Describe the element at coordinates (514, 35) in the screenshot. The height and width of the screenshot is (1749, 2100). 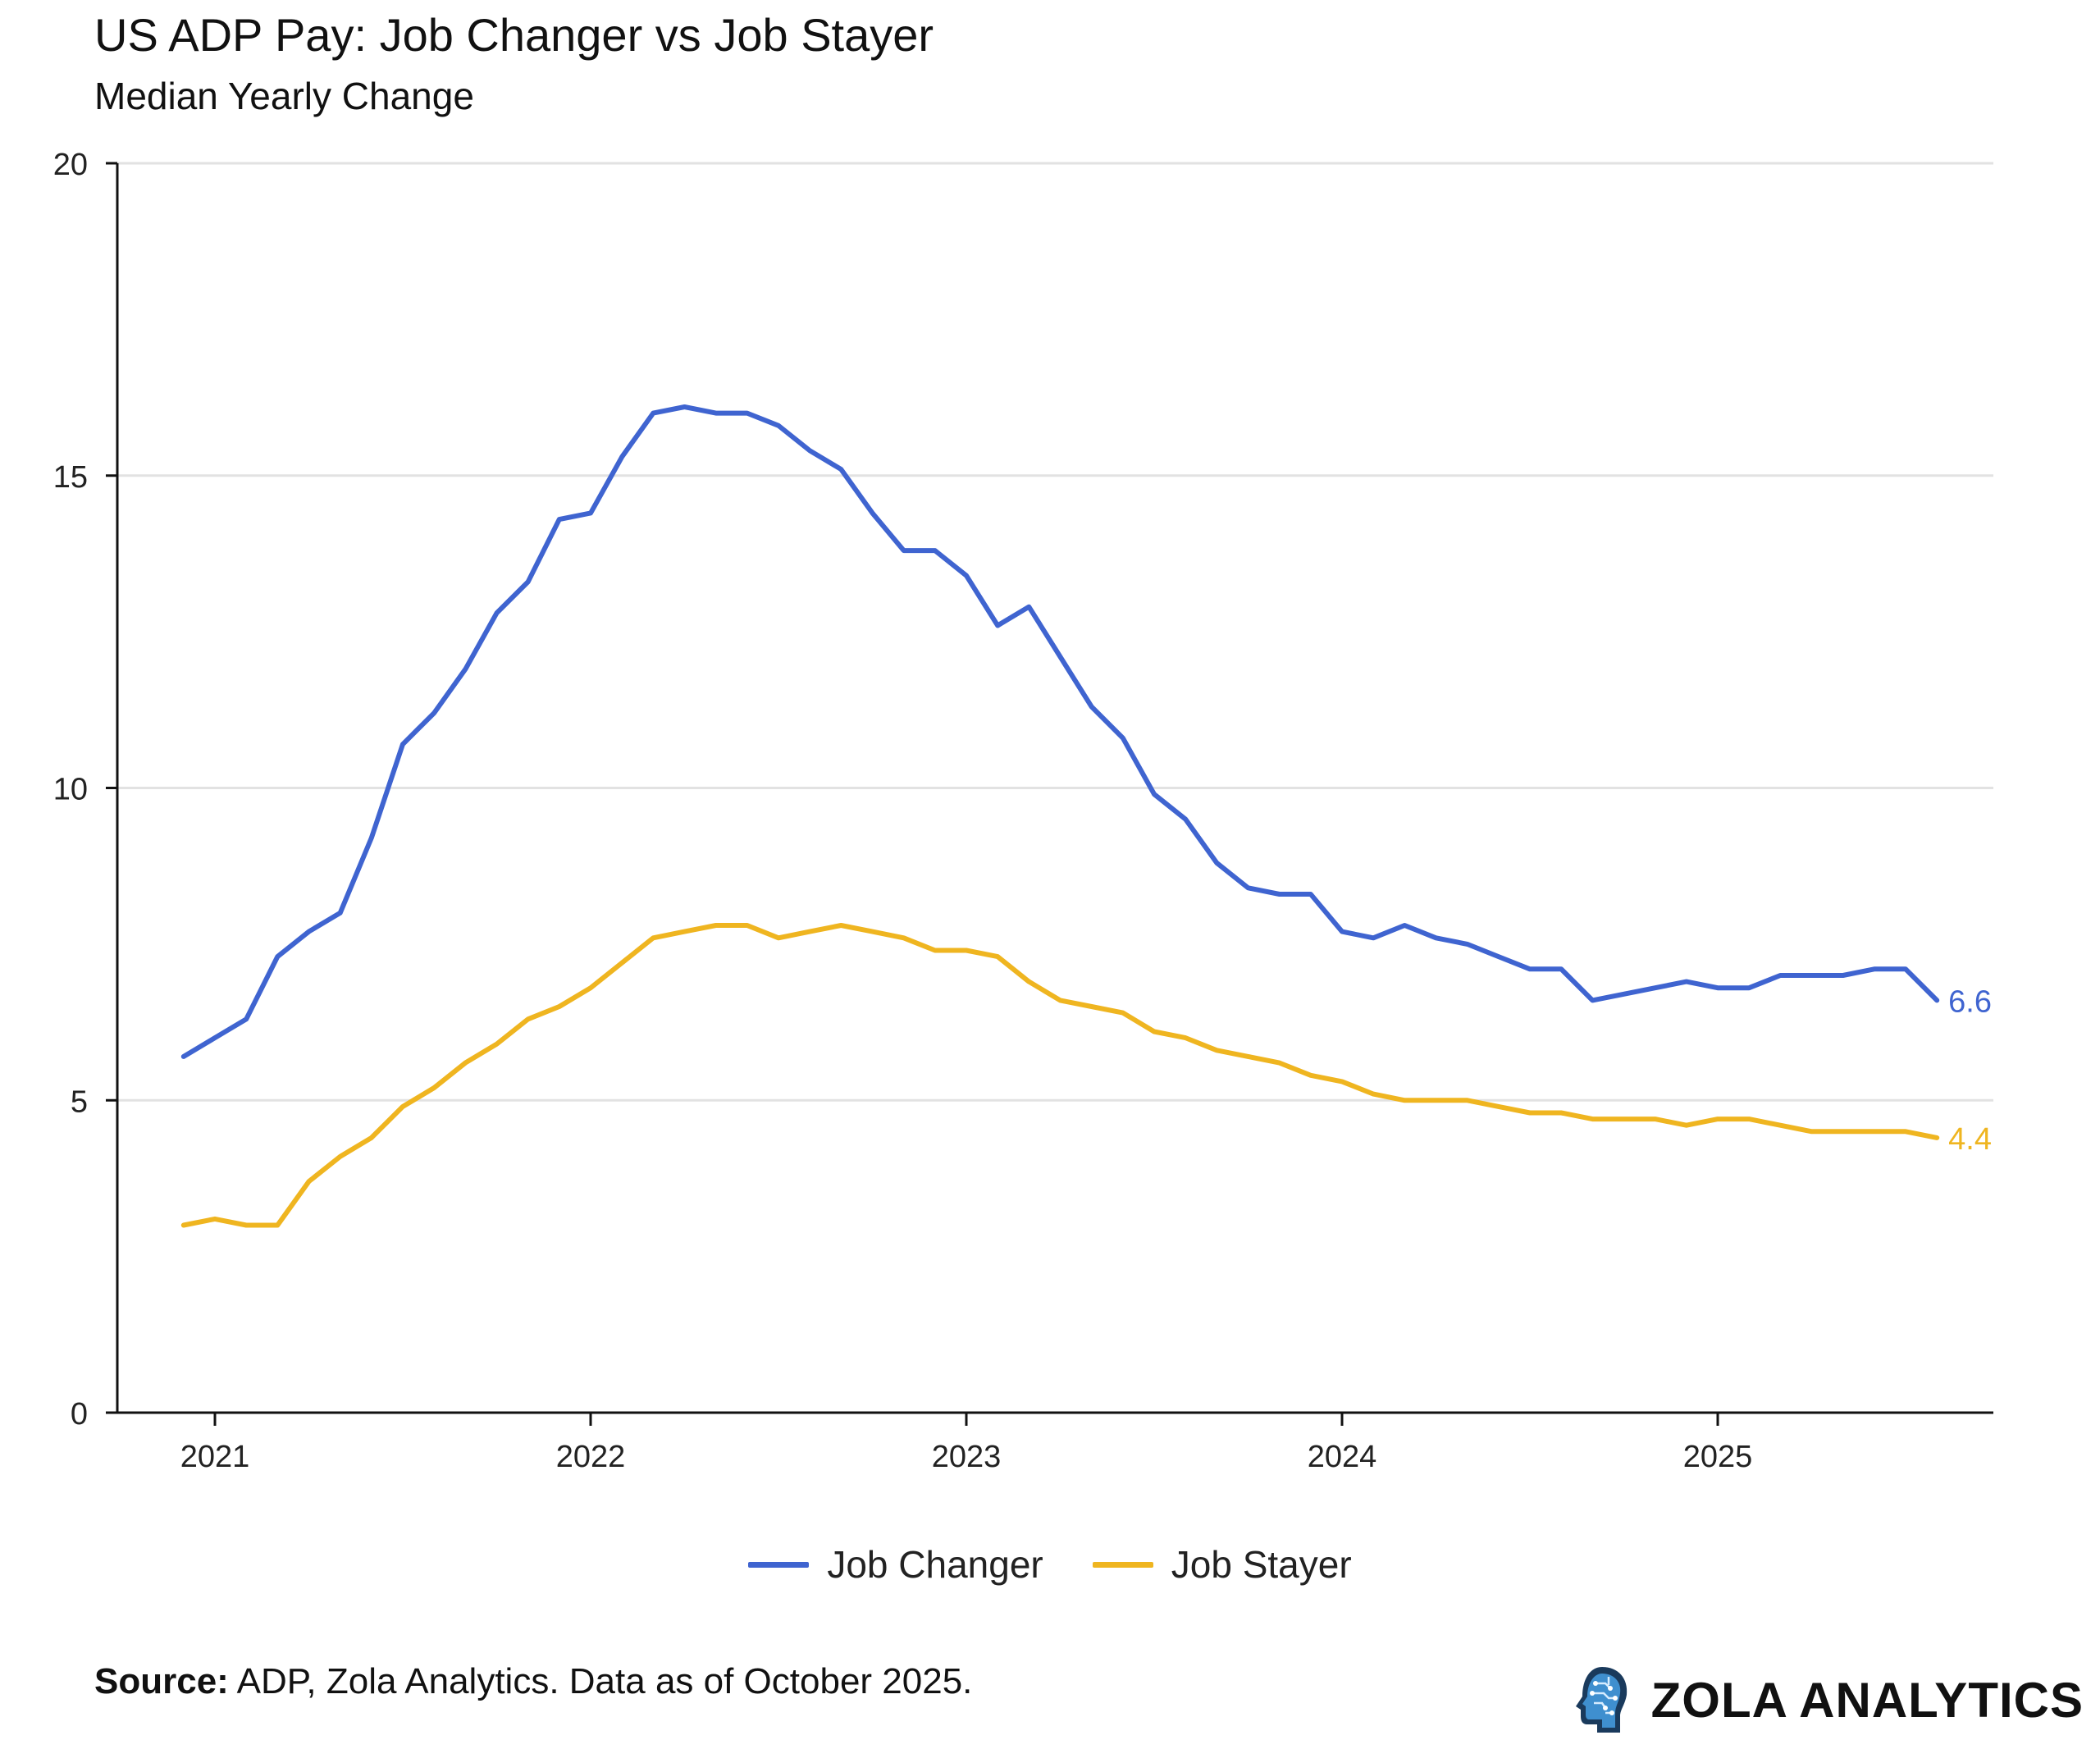
I see `chart-title: US ADP Pay: Job Changer vs Job Stayer` at that location.